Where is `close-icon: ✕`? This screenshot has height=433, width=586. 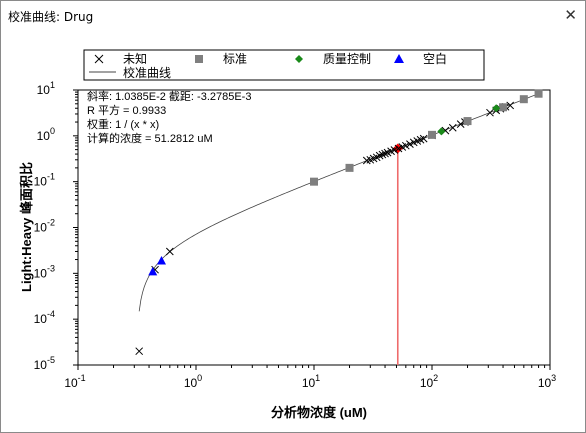
close-icon: ✕ is located at coordinates (570, 15).